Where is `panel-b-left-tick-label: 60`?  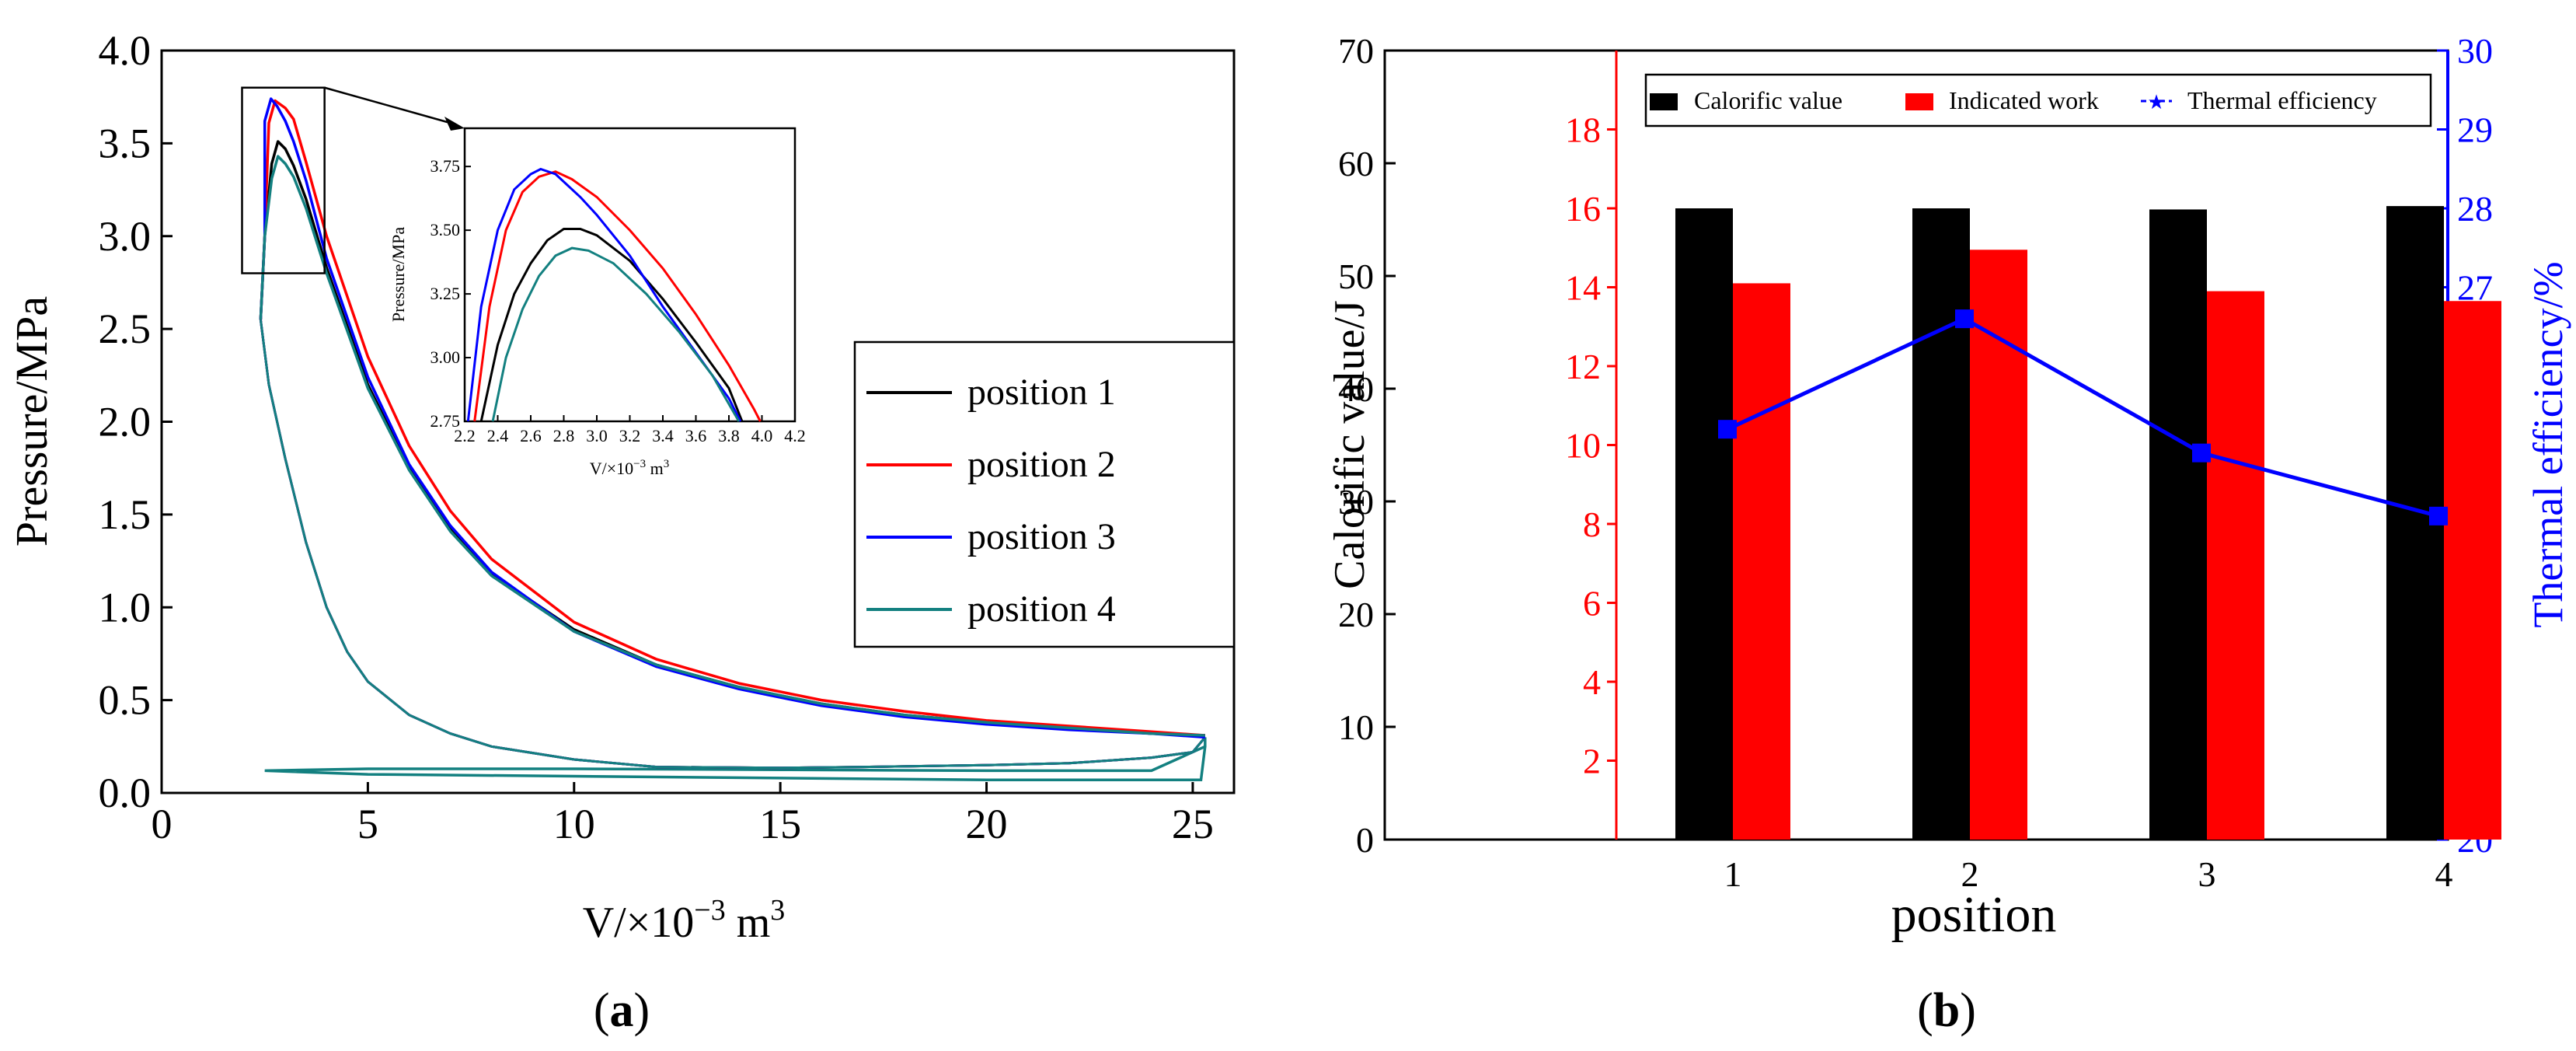 panel-b-left-tick-label: 60 is located at coordinates (1356, 163).